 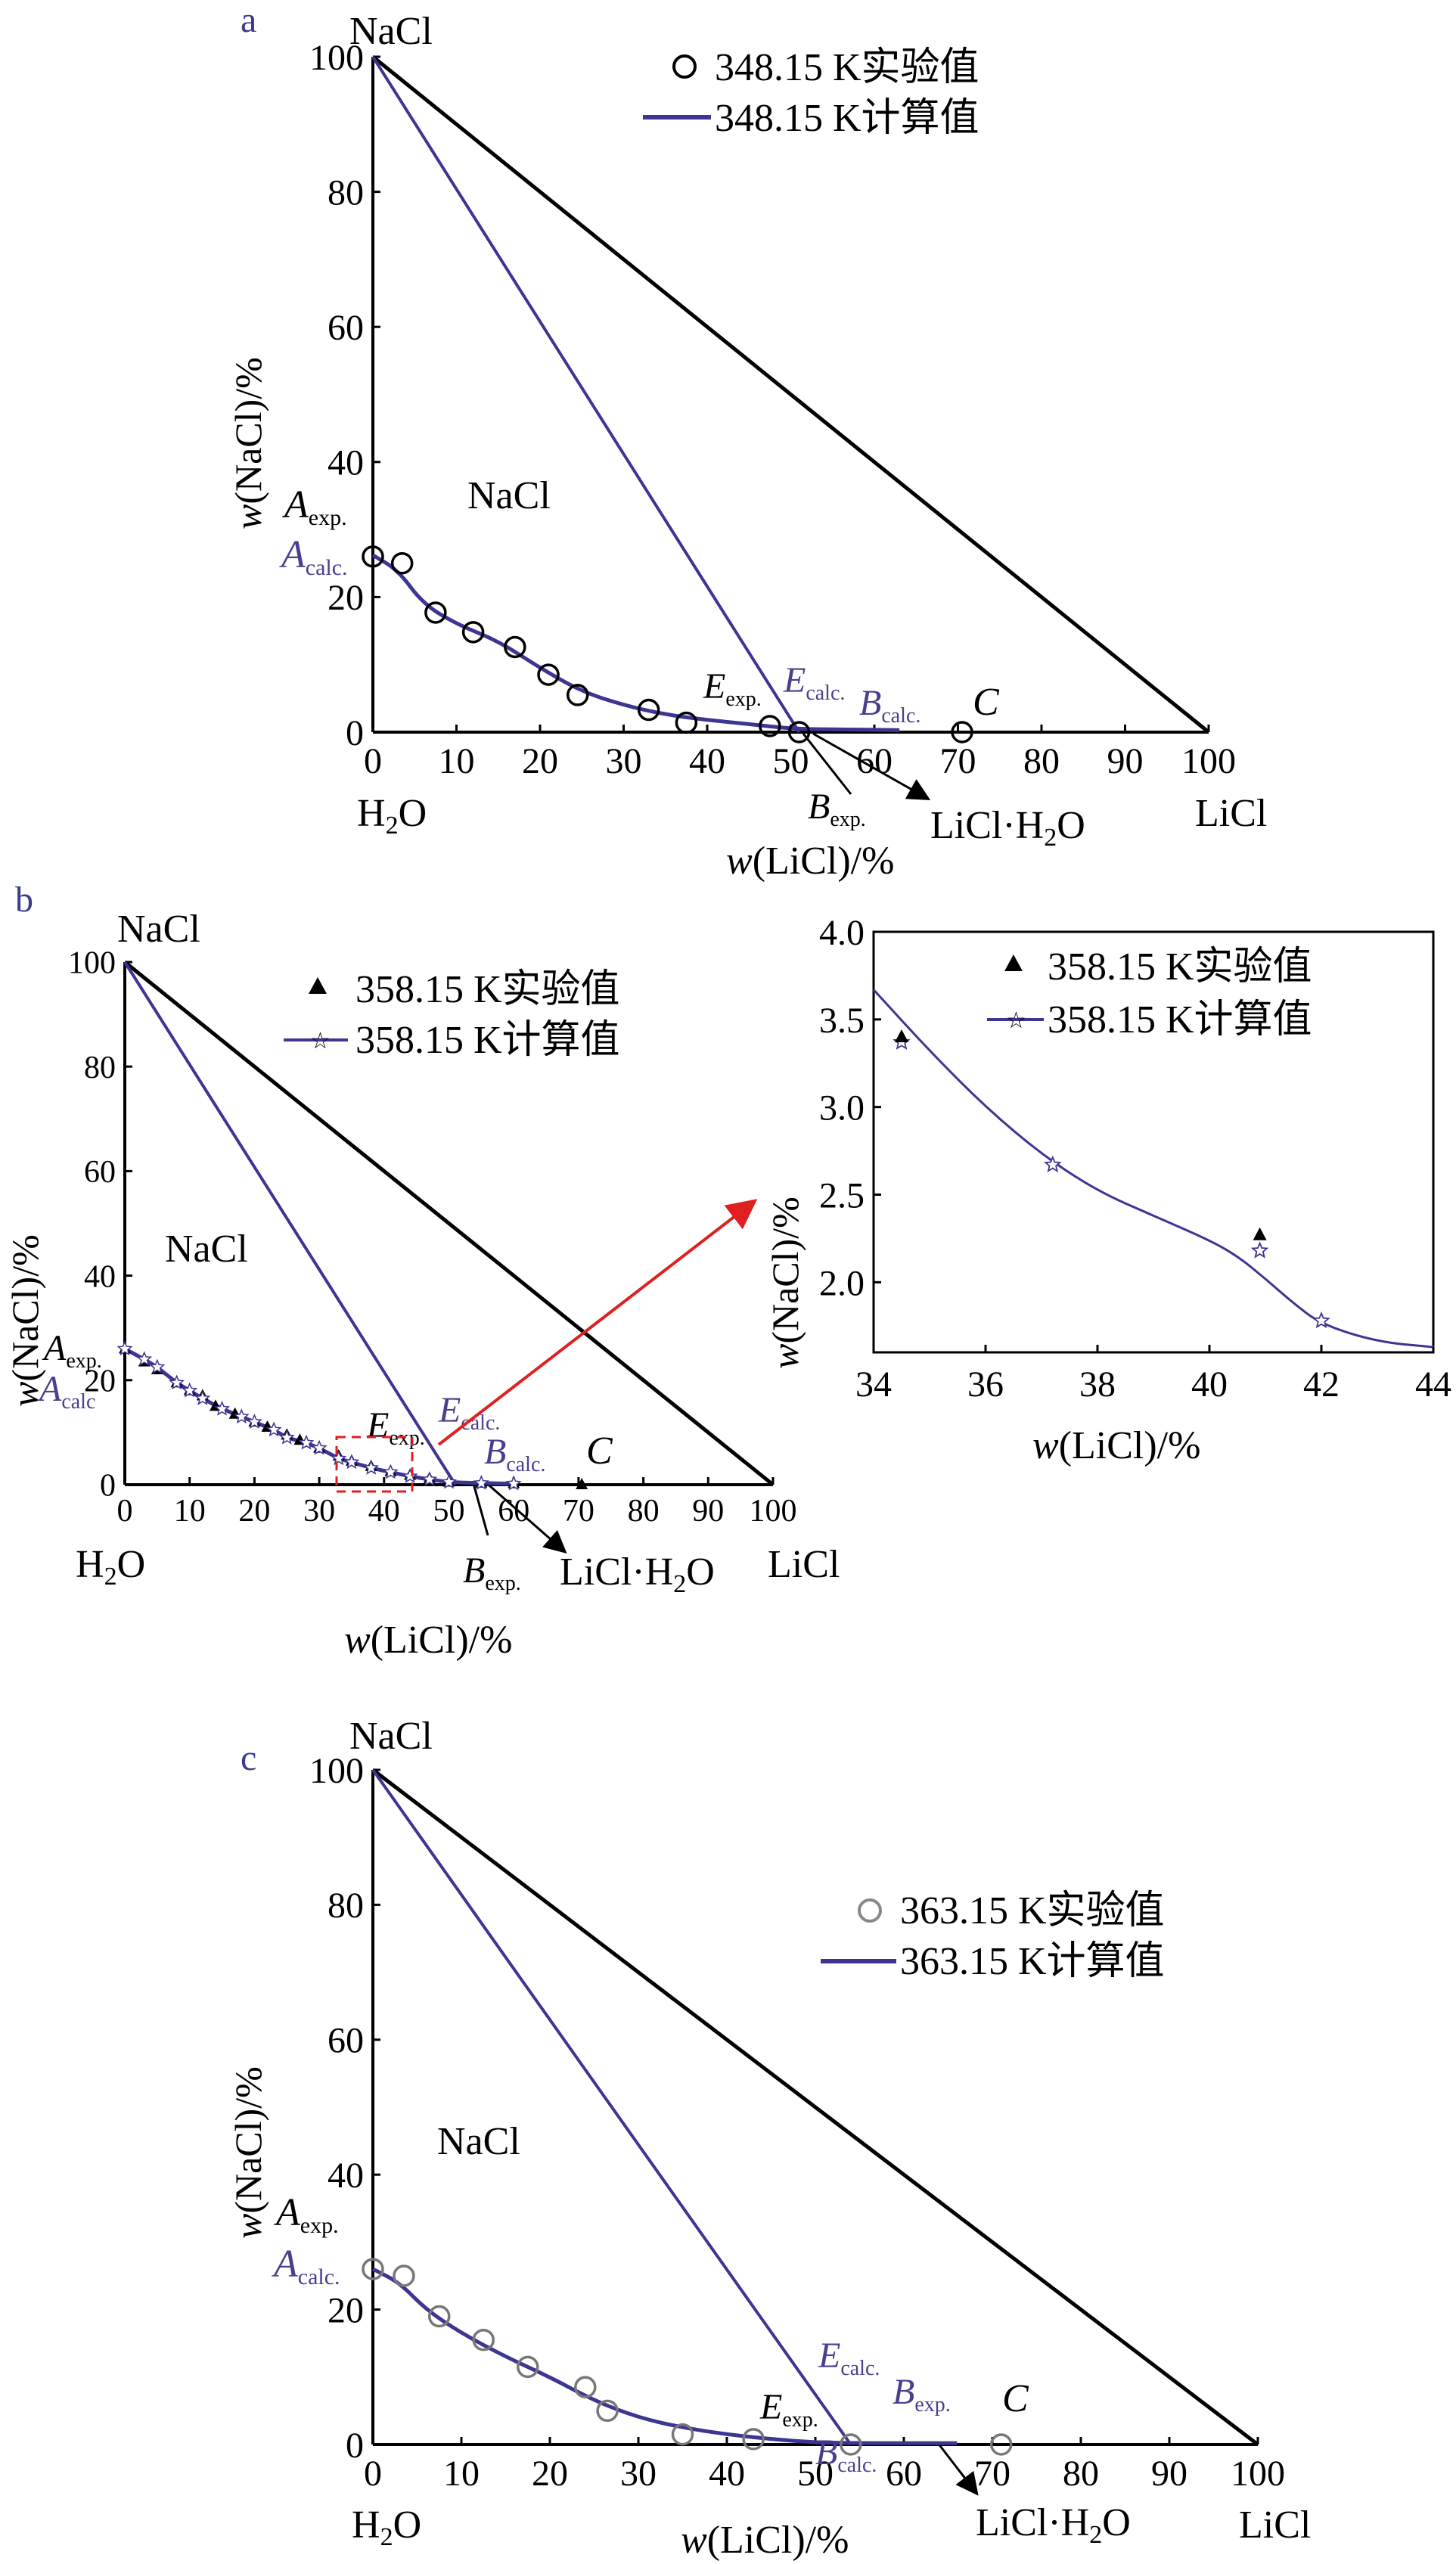 I want to click on legend-exp-marker-b, so click(x=318, y=985).